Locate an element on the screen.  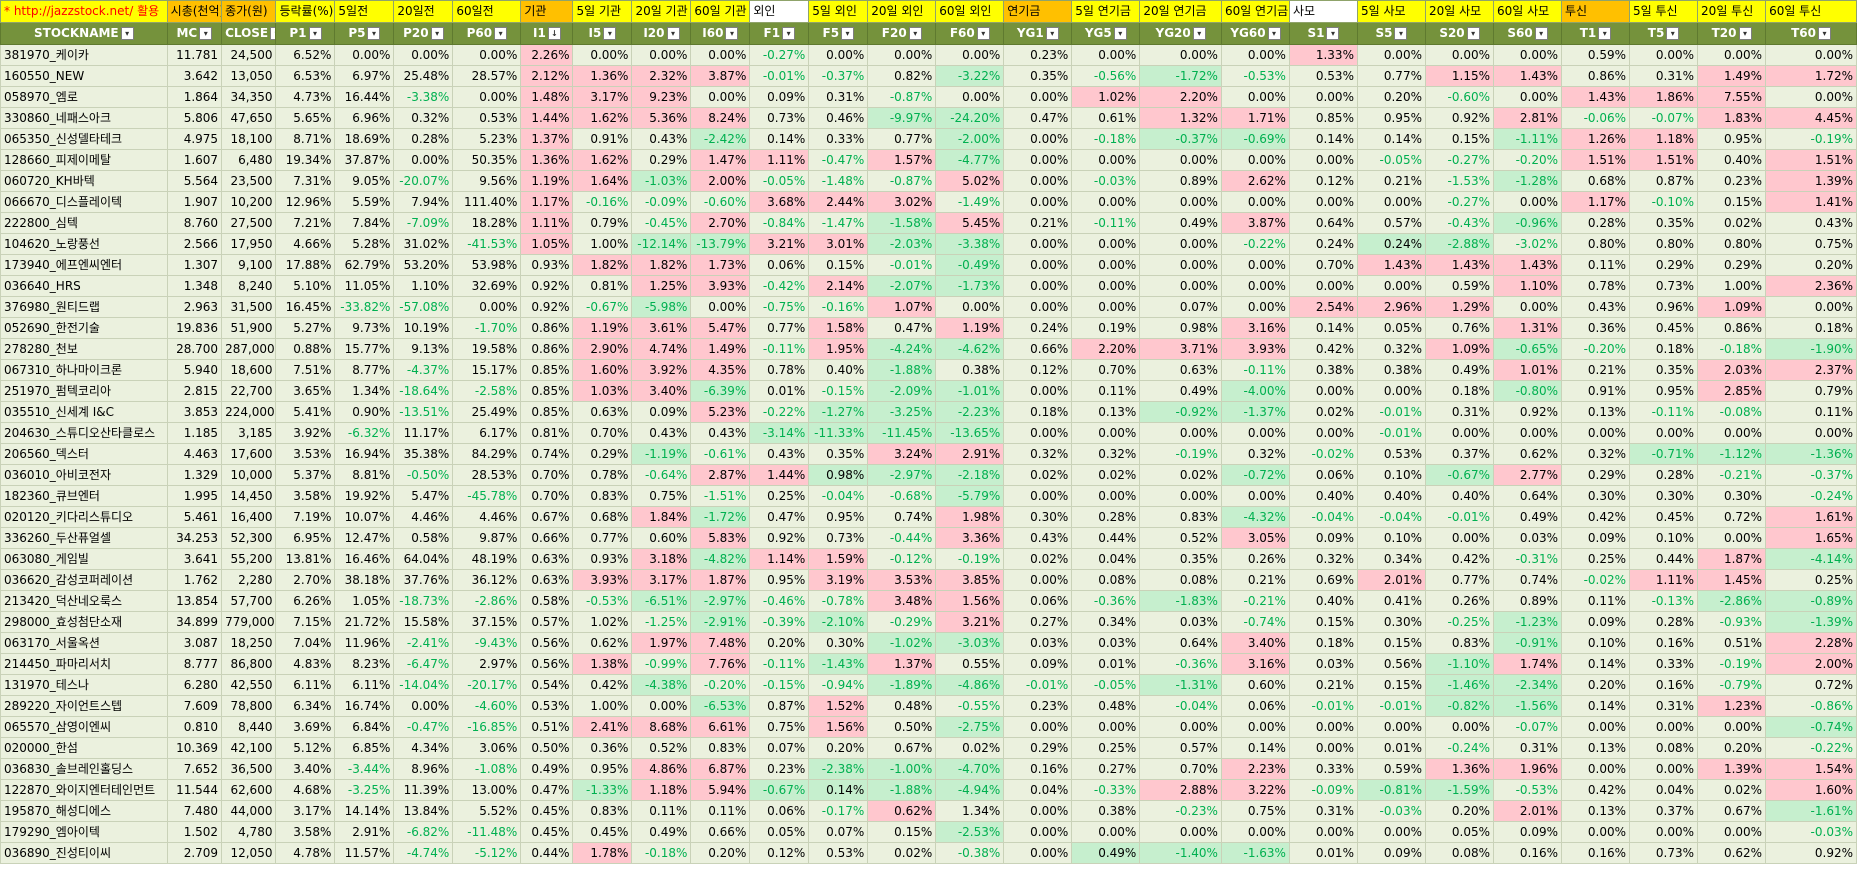
cell-f60: -3.03% is located at coordinates (970, 643).